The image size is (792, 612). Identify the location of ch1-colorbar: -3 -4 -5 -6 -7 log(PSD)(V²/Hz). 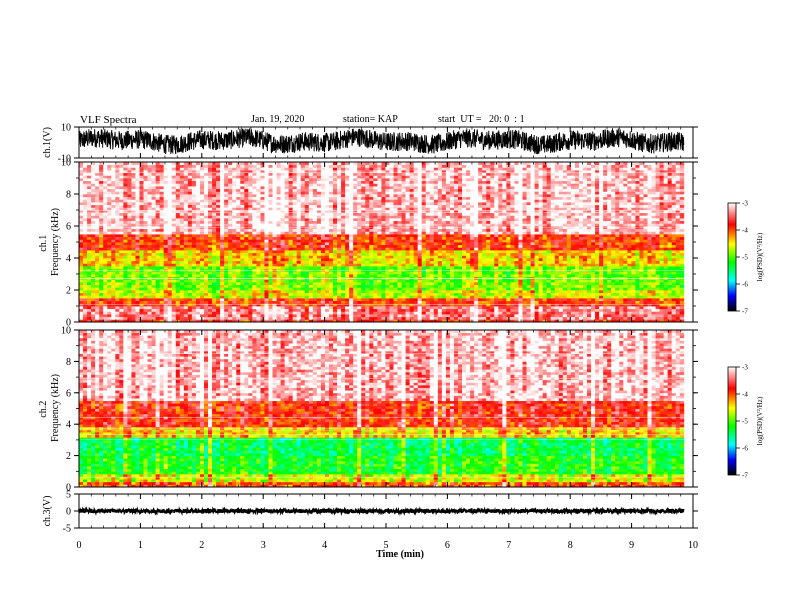
(745, 258).